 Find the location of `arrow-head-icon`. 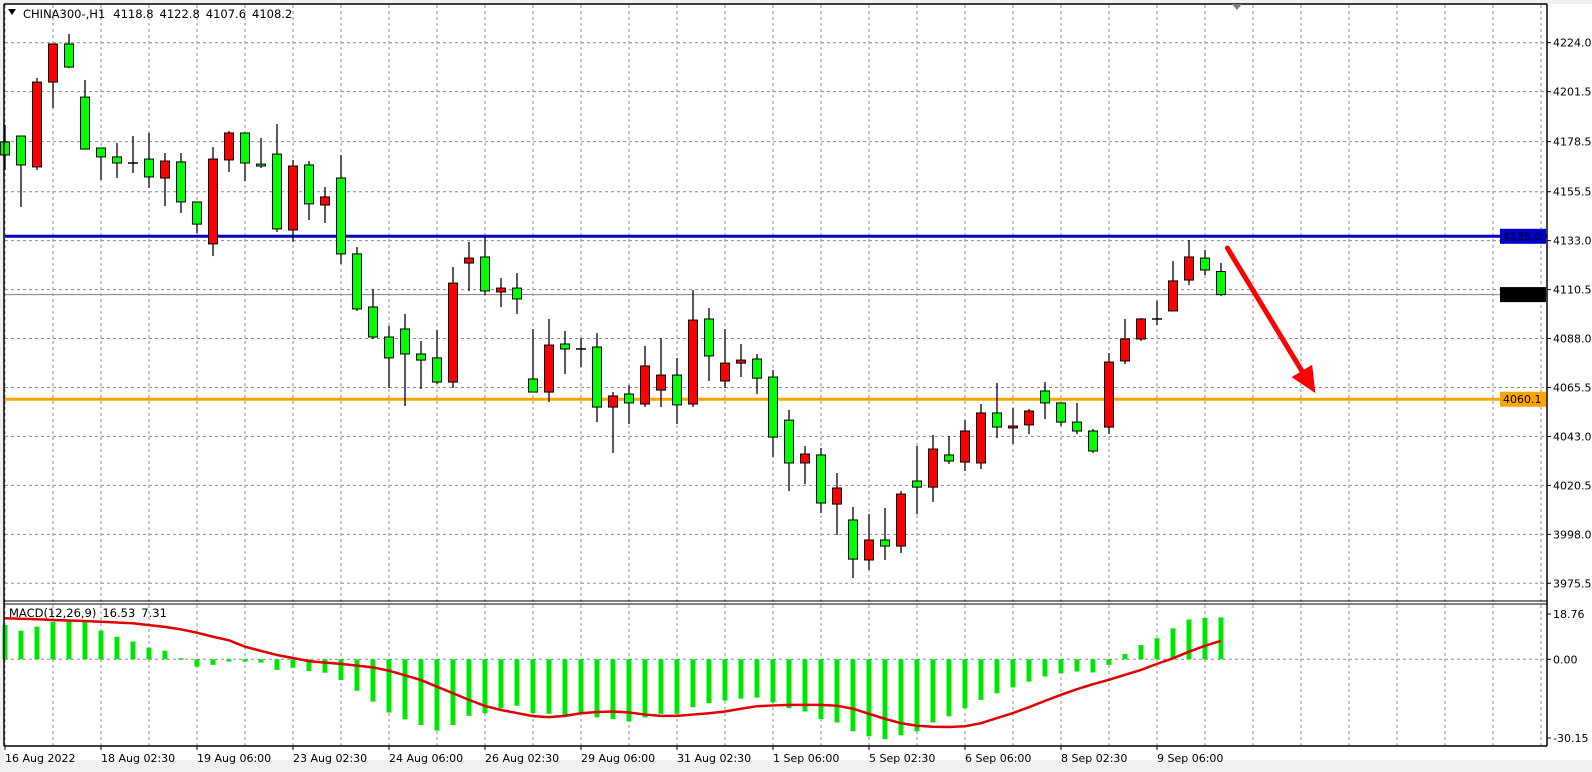

arrow-head-icon is located at coordinates (1303, 379).